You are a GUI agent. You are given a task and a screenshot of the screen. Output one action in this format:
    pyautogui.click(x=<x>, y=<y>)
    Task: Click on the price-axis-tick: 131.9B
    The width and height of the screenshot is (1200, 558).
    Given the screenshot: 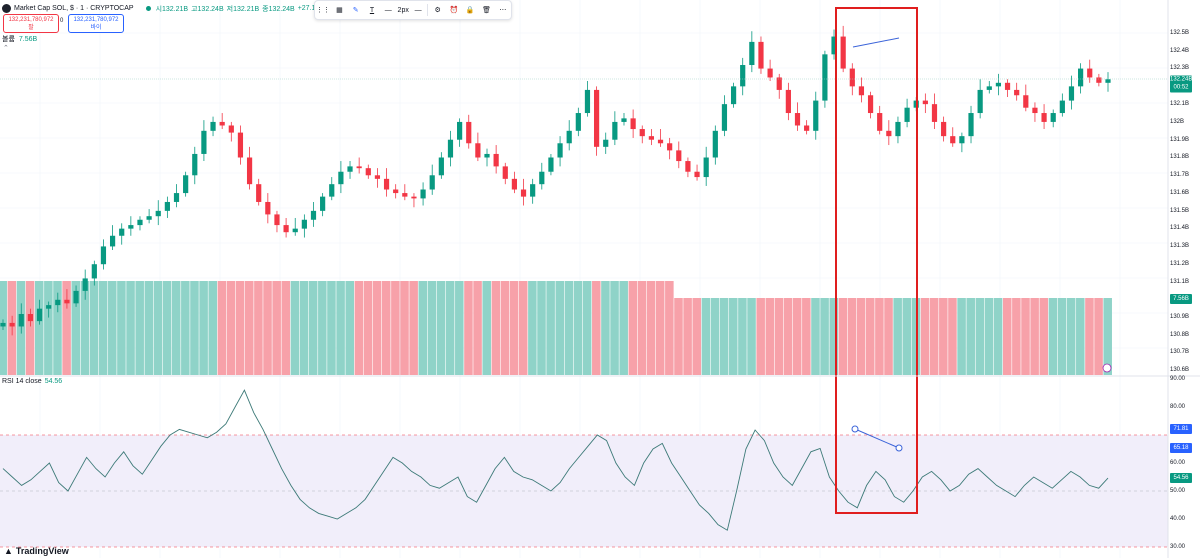 What is the action you would take?
    pyautogui.click(x=1180, y=140)
    